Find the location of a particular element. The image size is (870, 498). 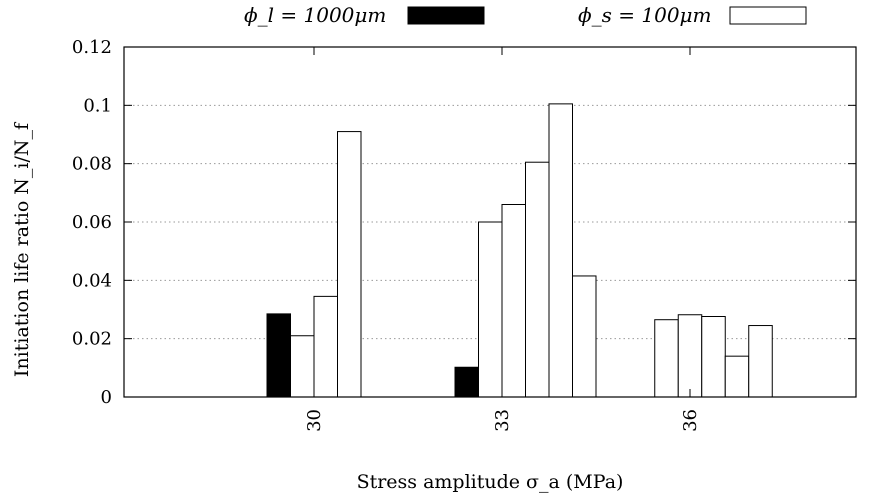

x-tick-label: 36 is located at coordinates (690, 420).